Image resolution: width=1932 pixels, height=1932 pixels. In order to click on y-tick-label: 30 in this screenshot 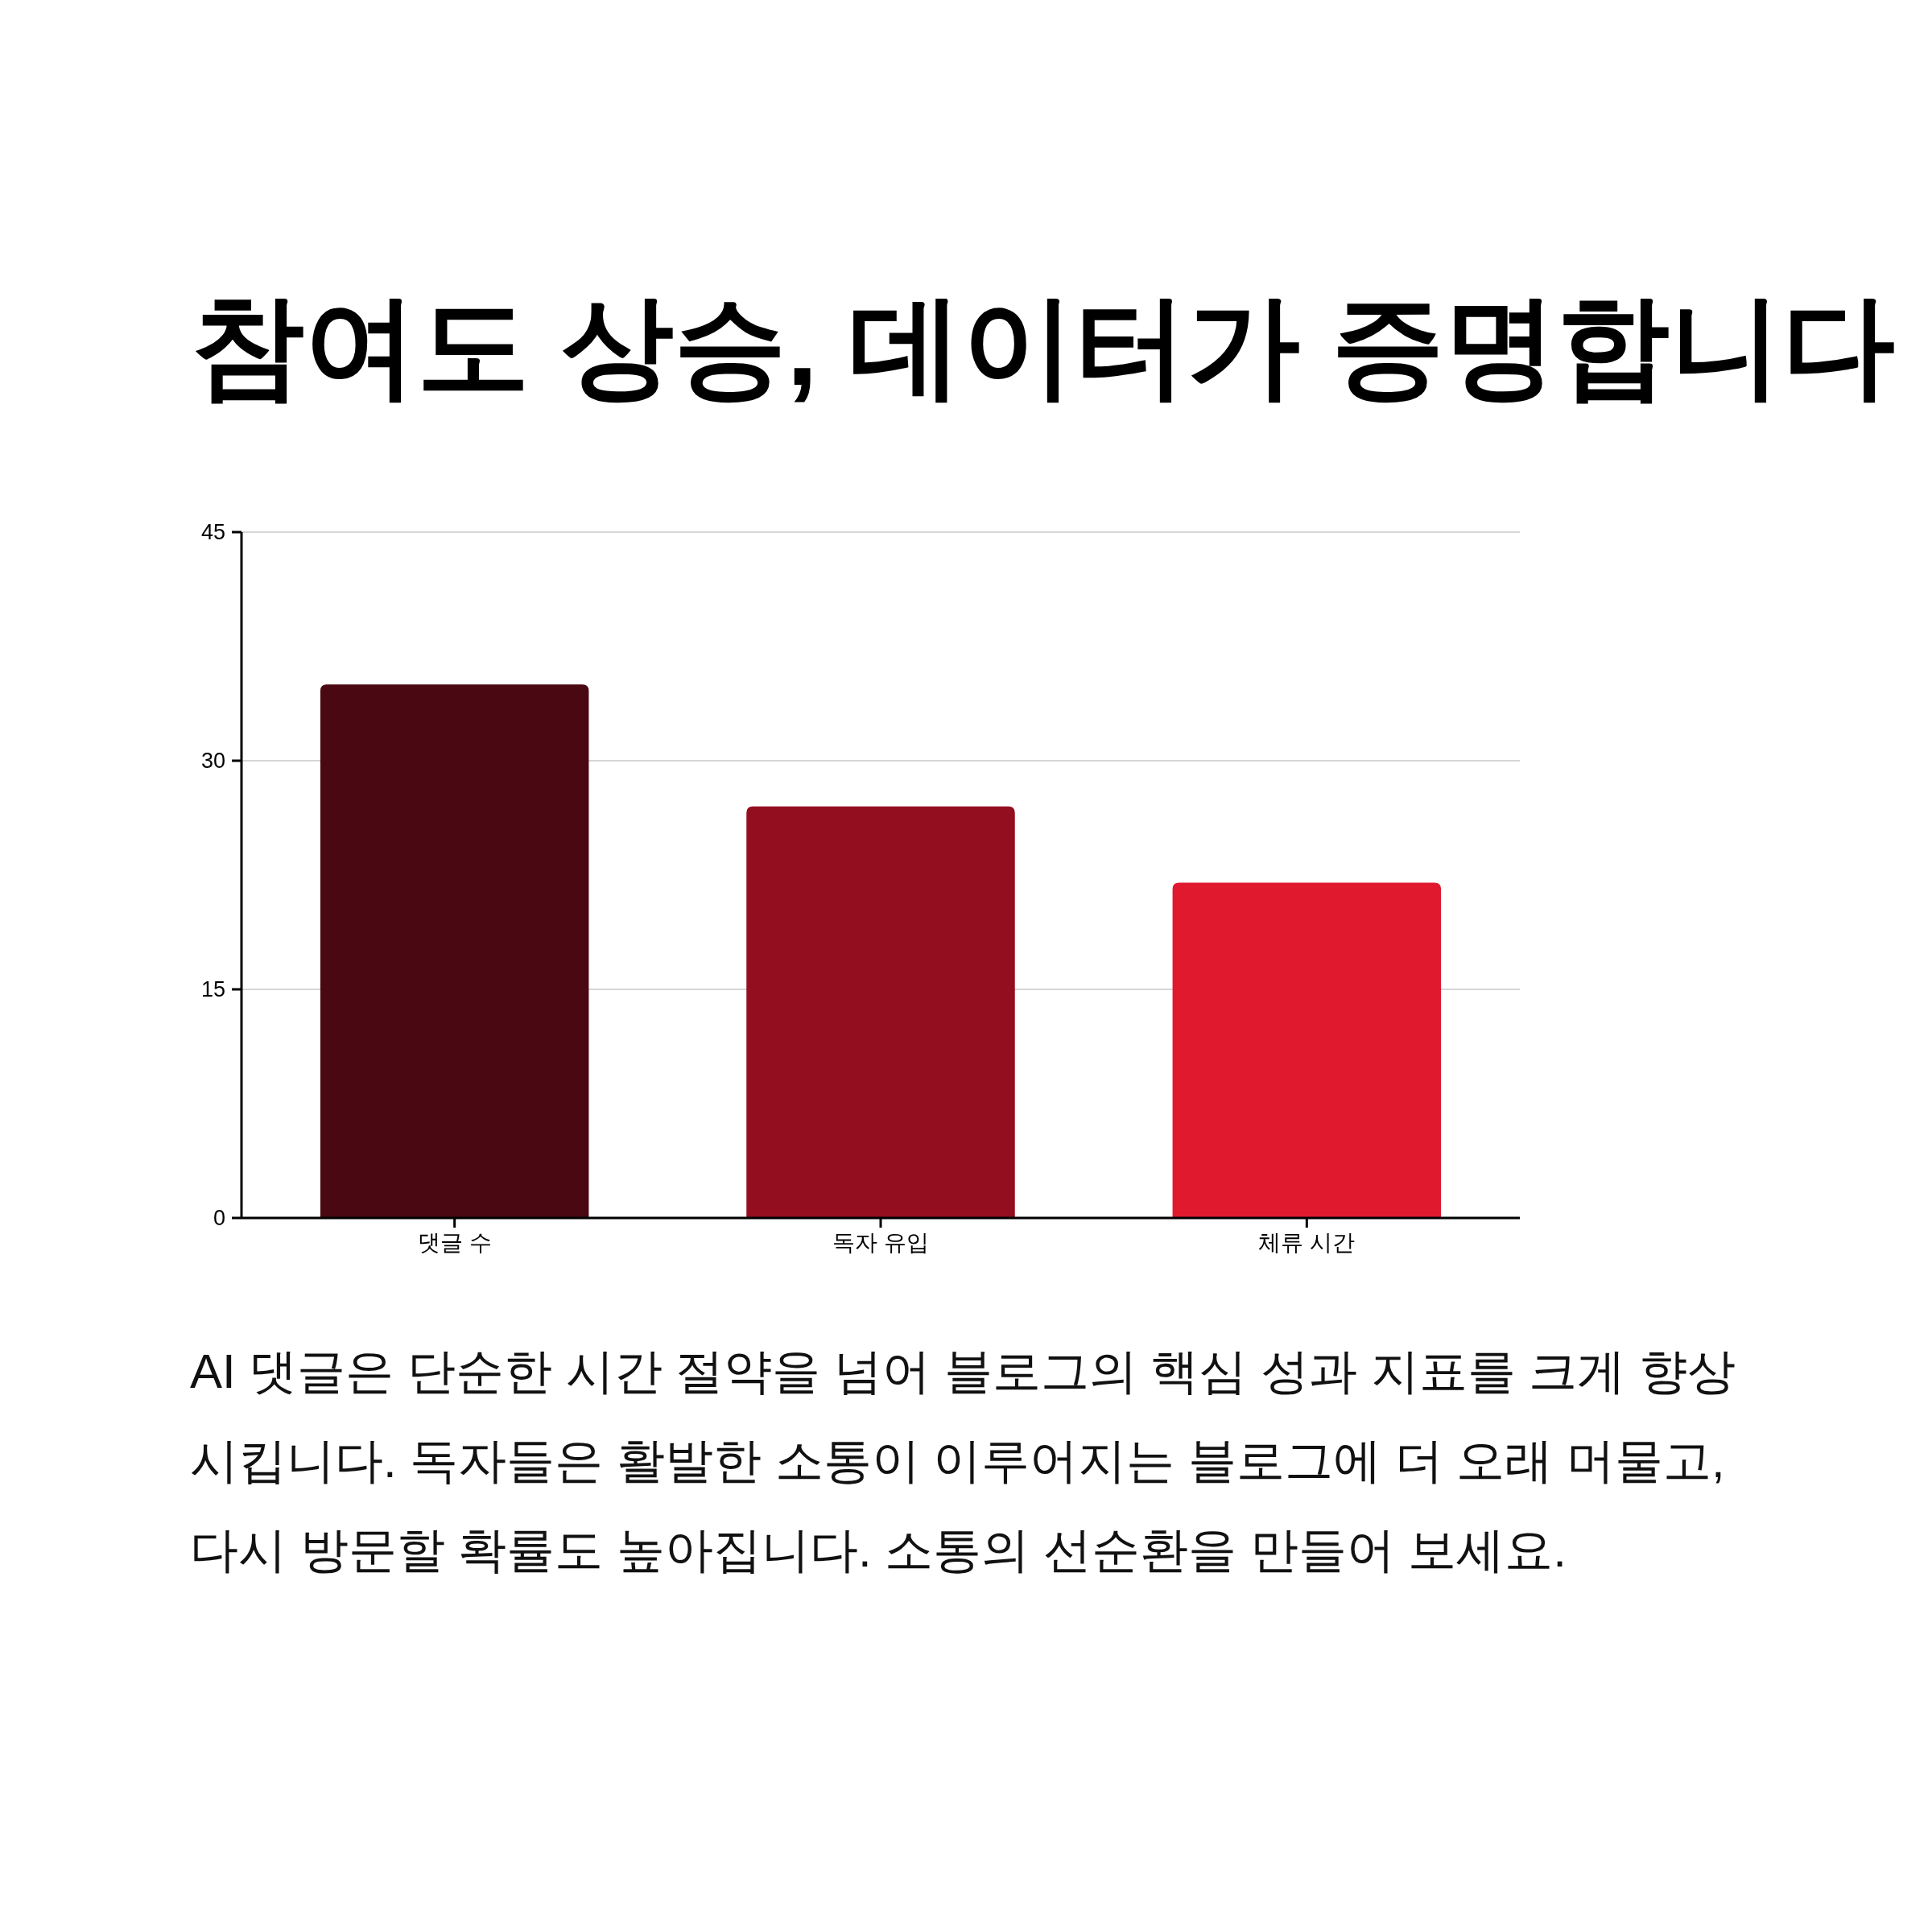, I will do `click(212, 761)`.